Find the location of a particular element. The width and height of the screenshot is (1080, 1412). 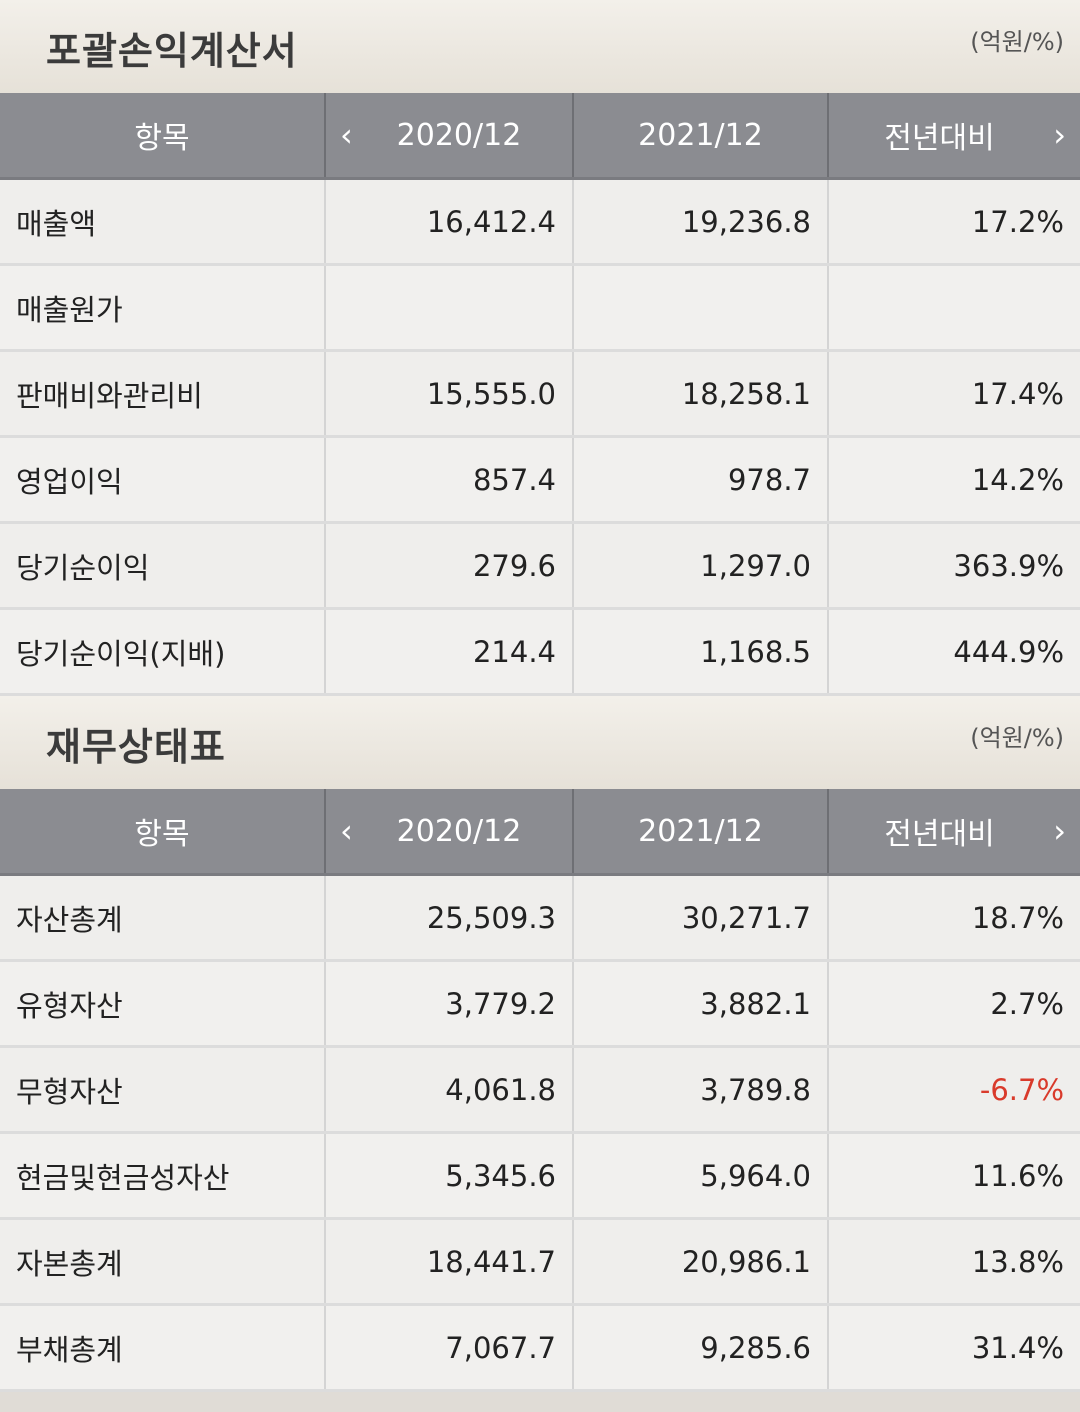

value-2021: 978.7 is located at coordinates (700, 480).